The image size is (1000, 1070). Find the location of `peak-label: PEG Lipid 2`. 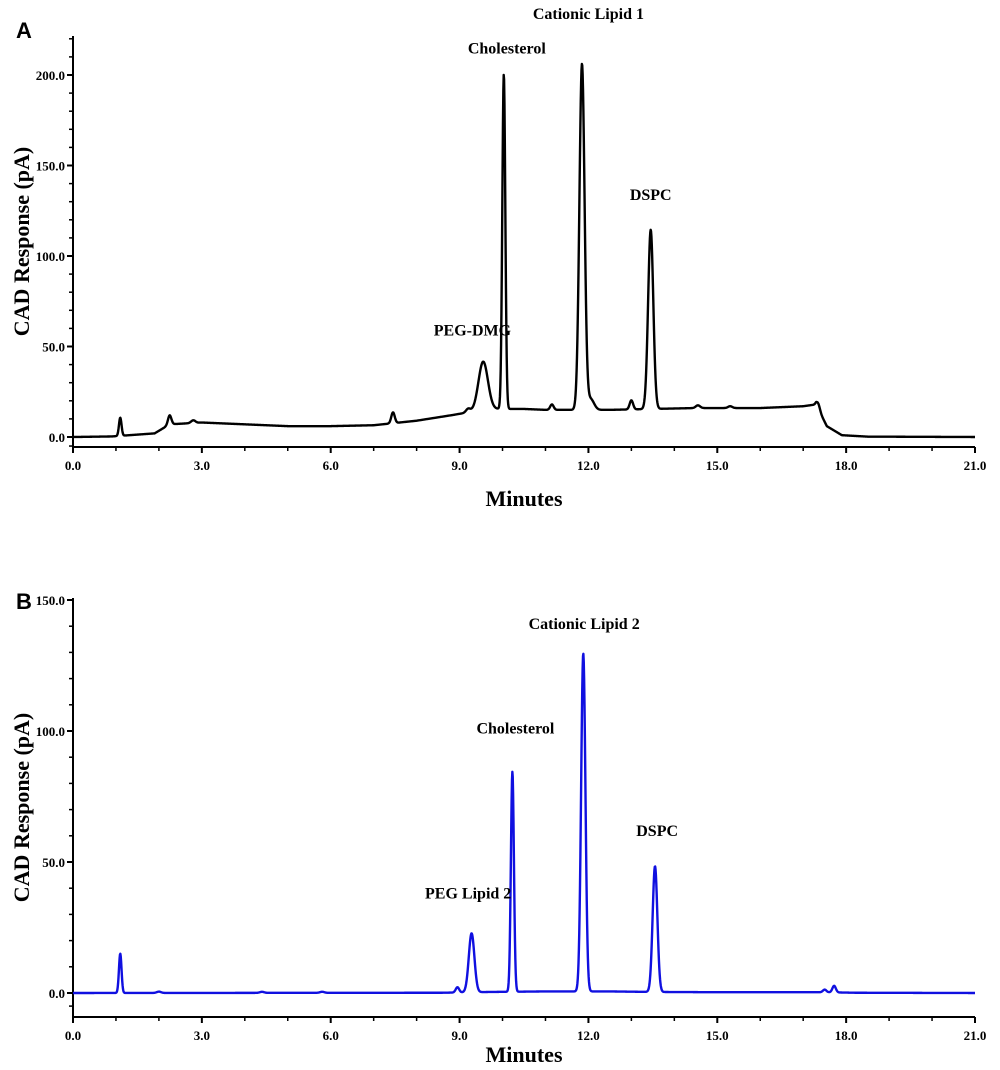

peak-label: PEG Lipid 2 is located at coordinates (468, 894).